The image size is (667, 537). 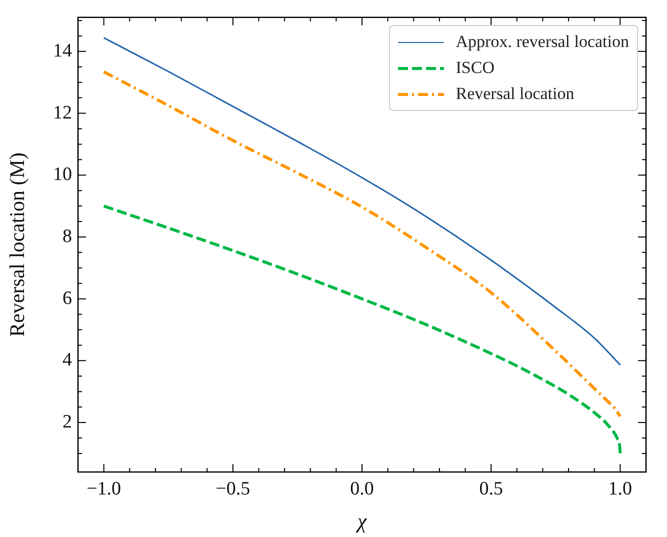 What do you see at coordinates (67, 360) in the screenshot?
I see `y-tick-label: 4` at bounding box center [67, 360].